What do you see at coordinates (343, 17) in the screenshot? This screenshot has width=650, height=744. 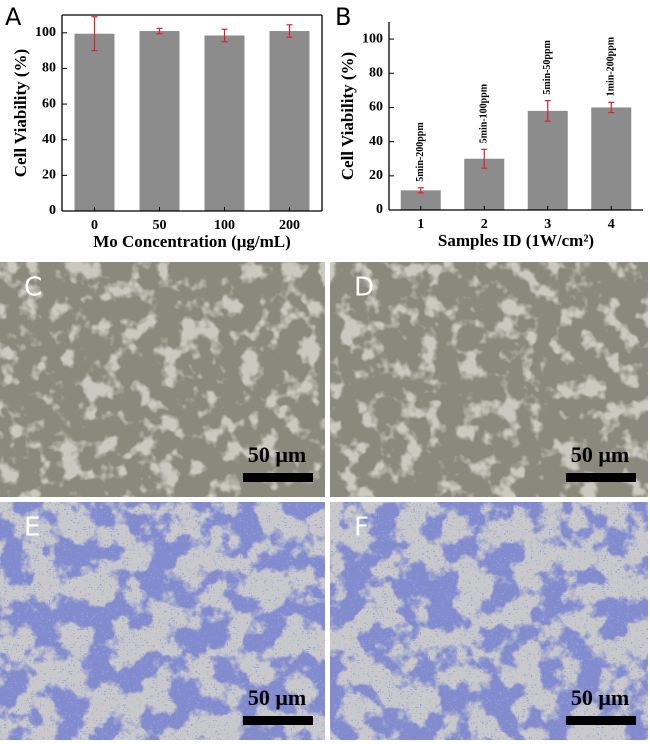 I see `panel-label: B` at bounding box center [343, 17].